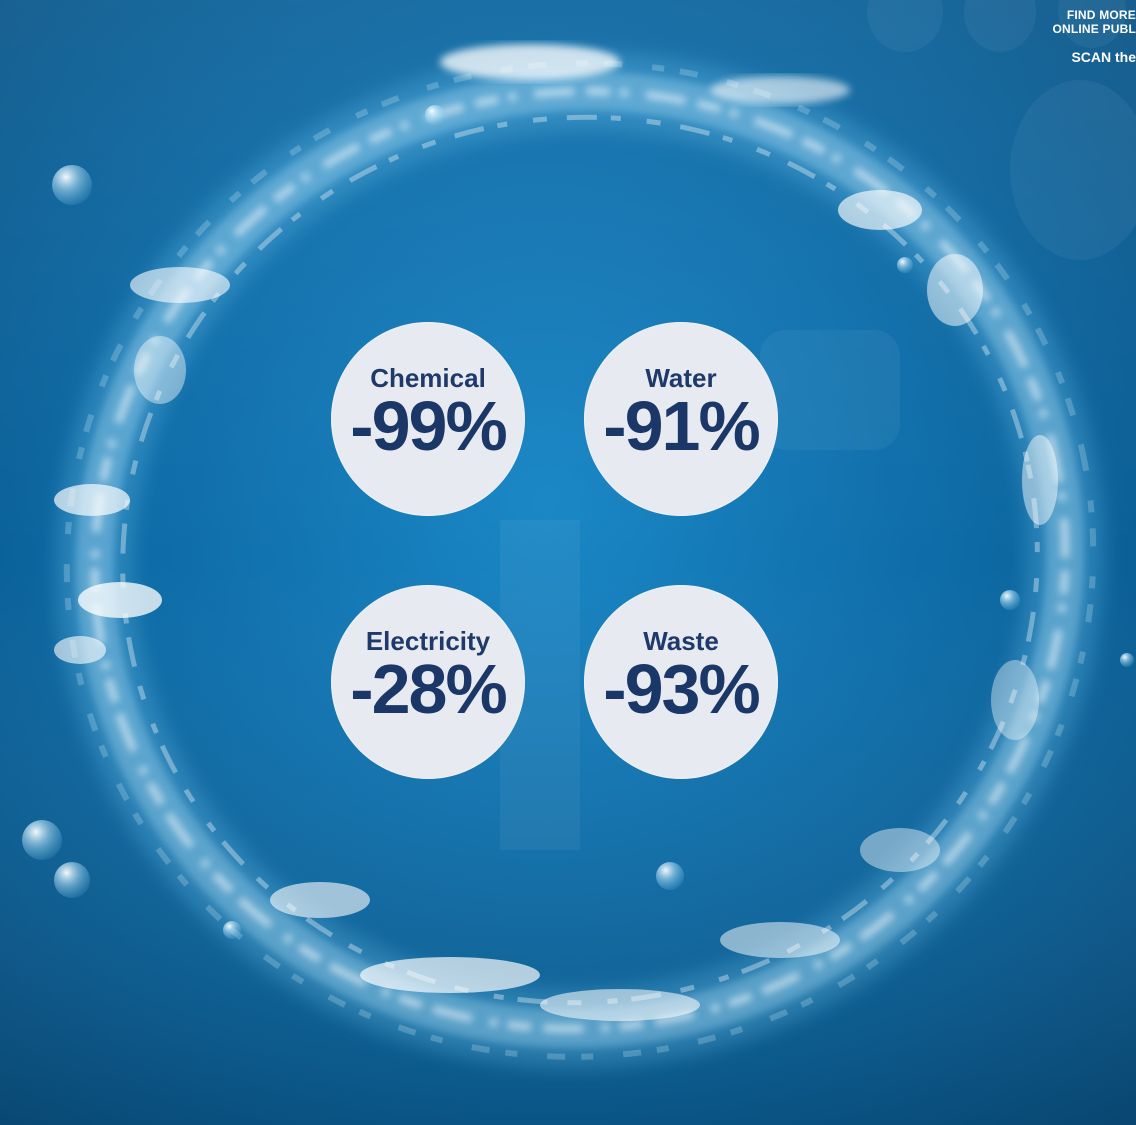  I want to click on waste-stat-circle: Waste -93%, so click(681, 682).